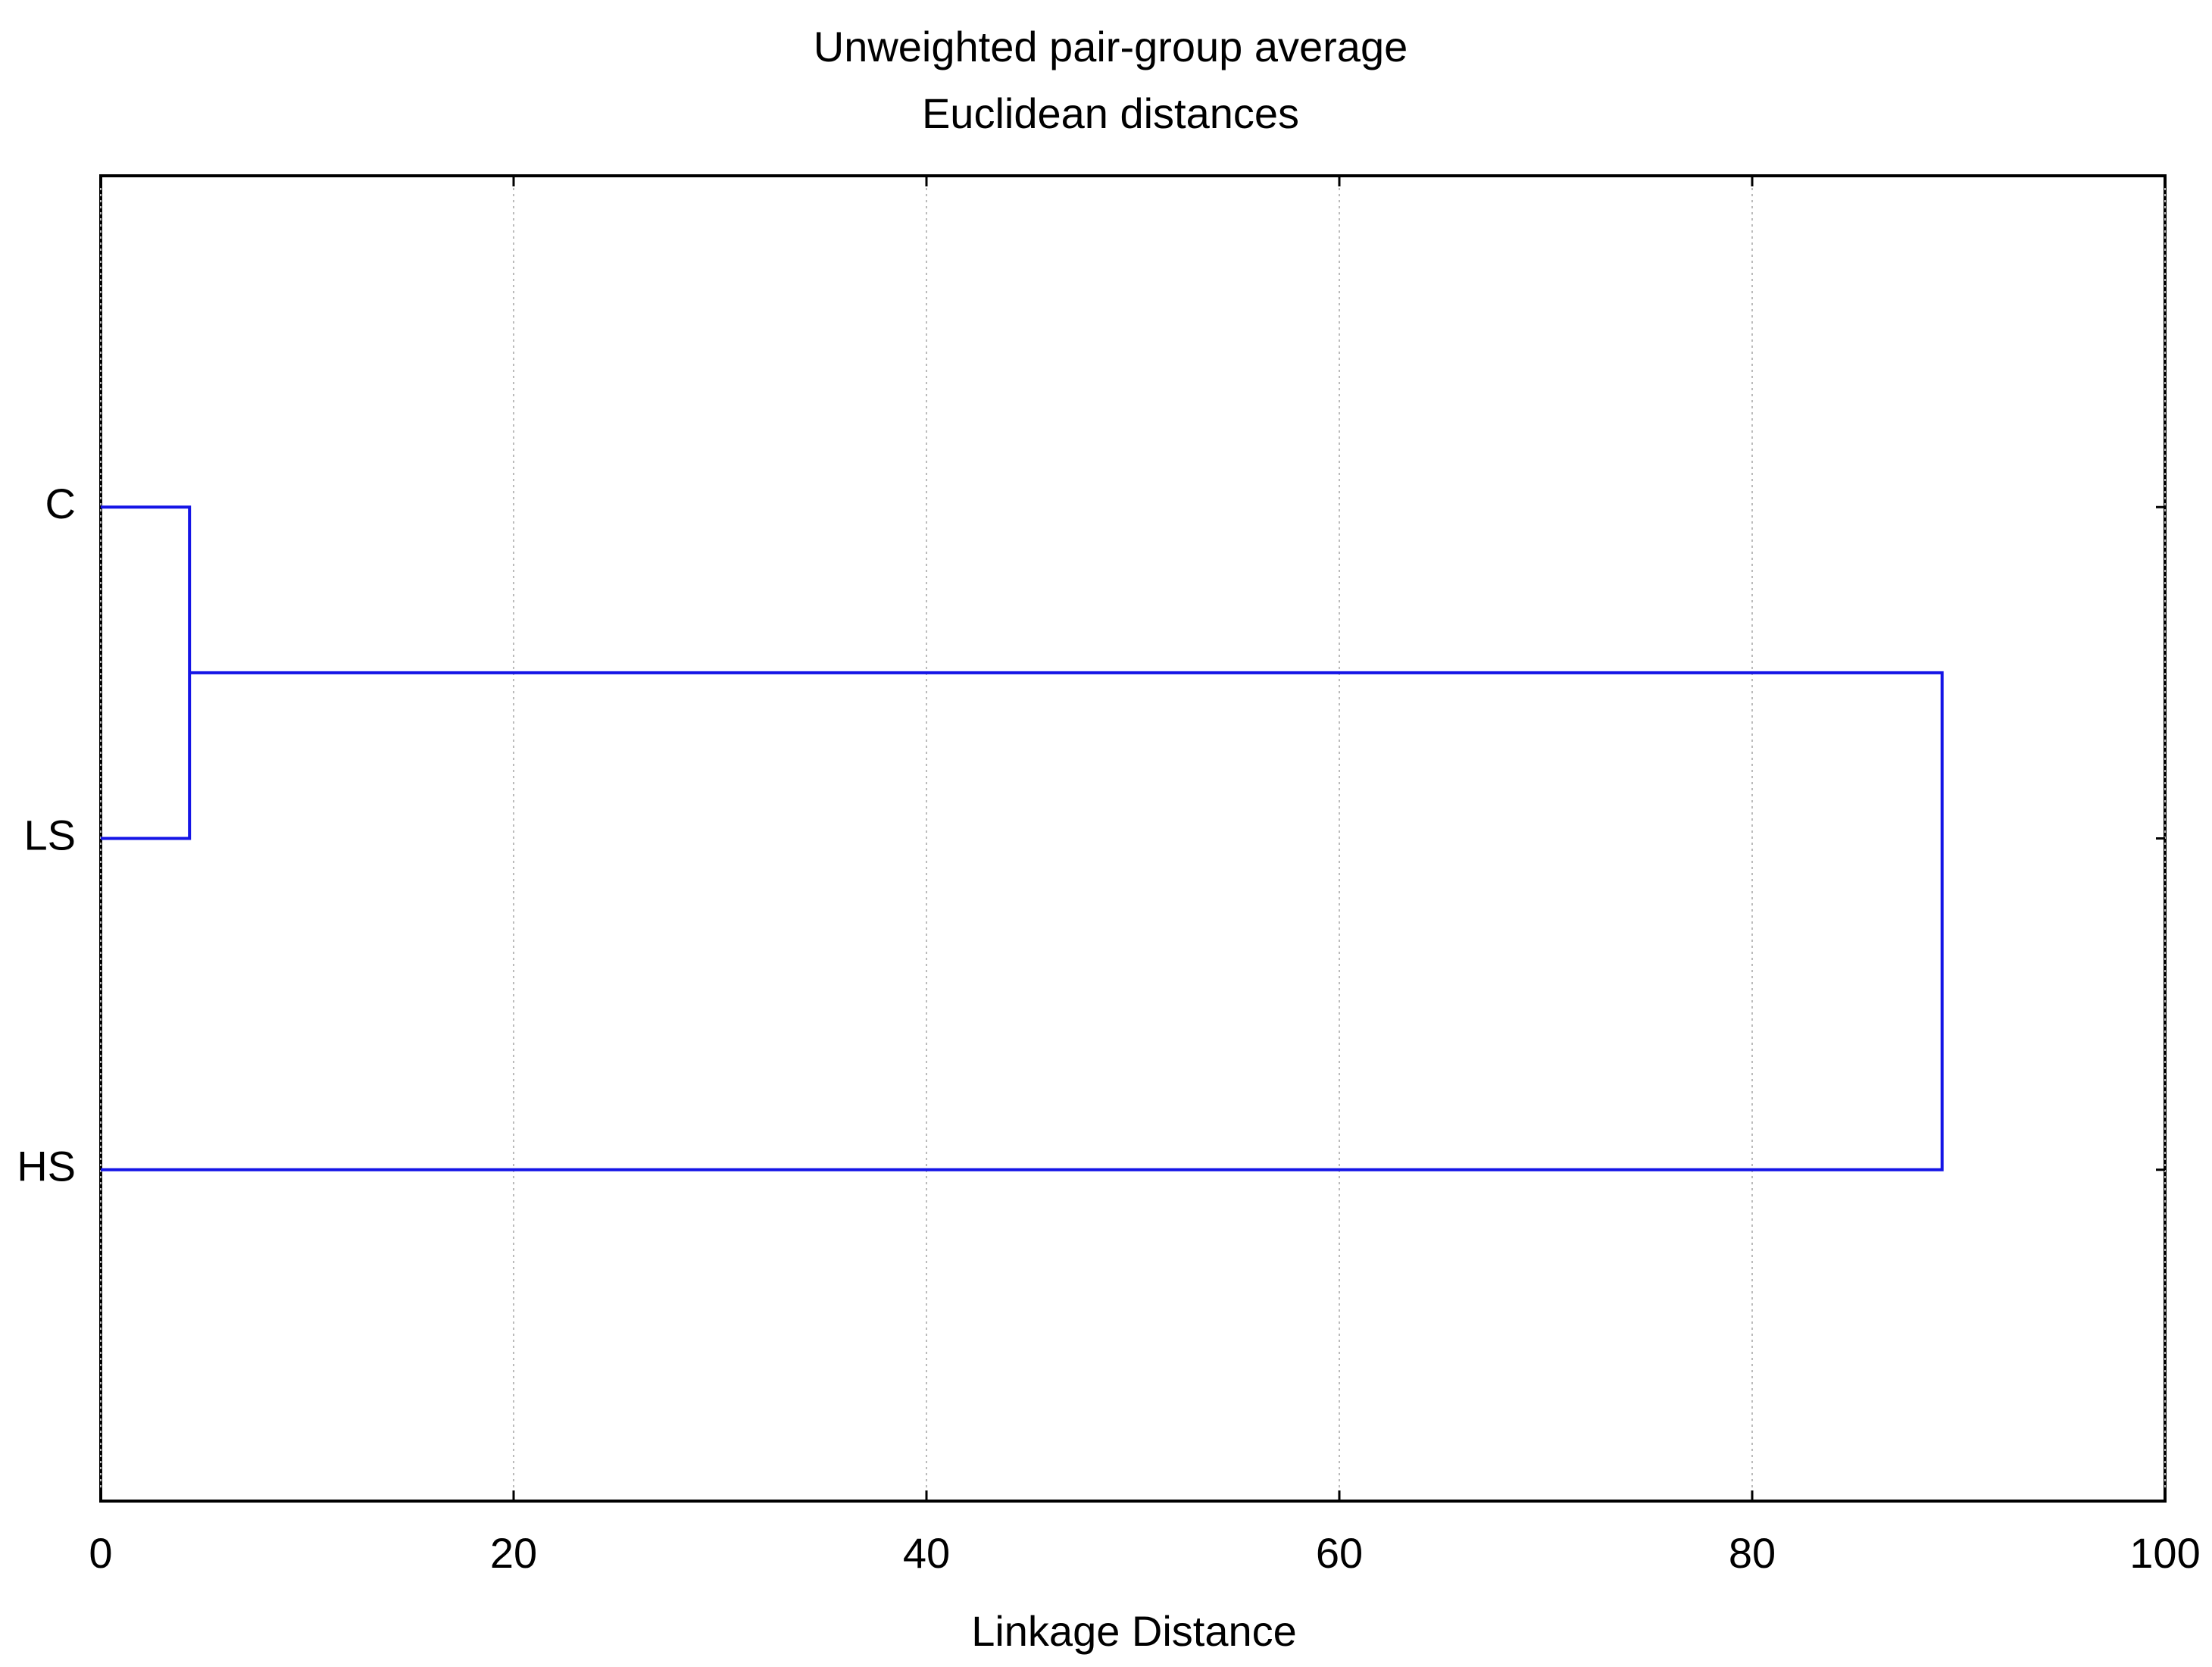 The image size is (2212, 1667). Describe the element at coordinates (2164, 1553) in the screenshot. I see `x-tick-label: 100` at that location.